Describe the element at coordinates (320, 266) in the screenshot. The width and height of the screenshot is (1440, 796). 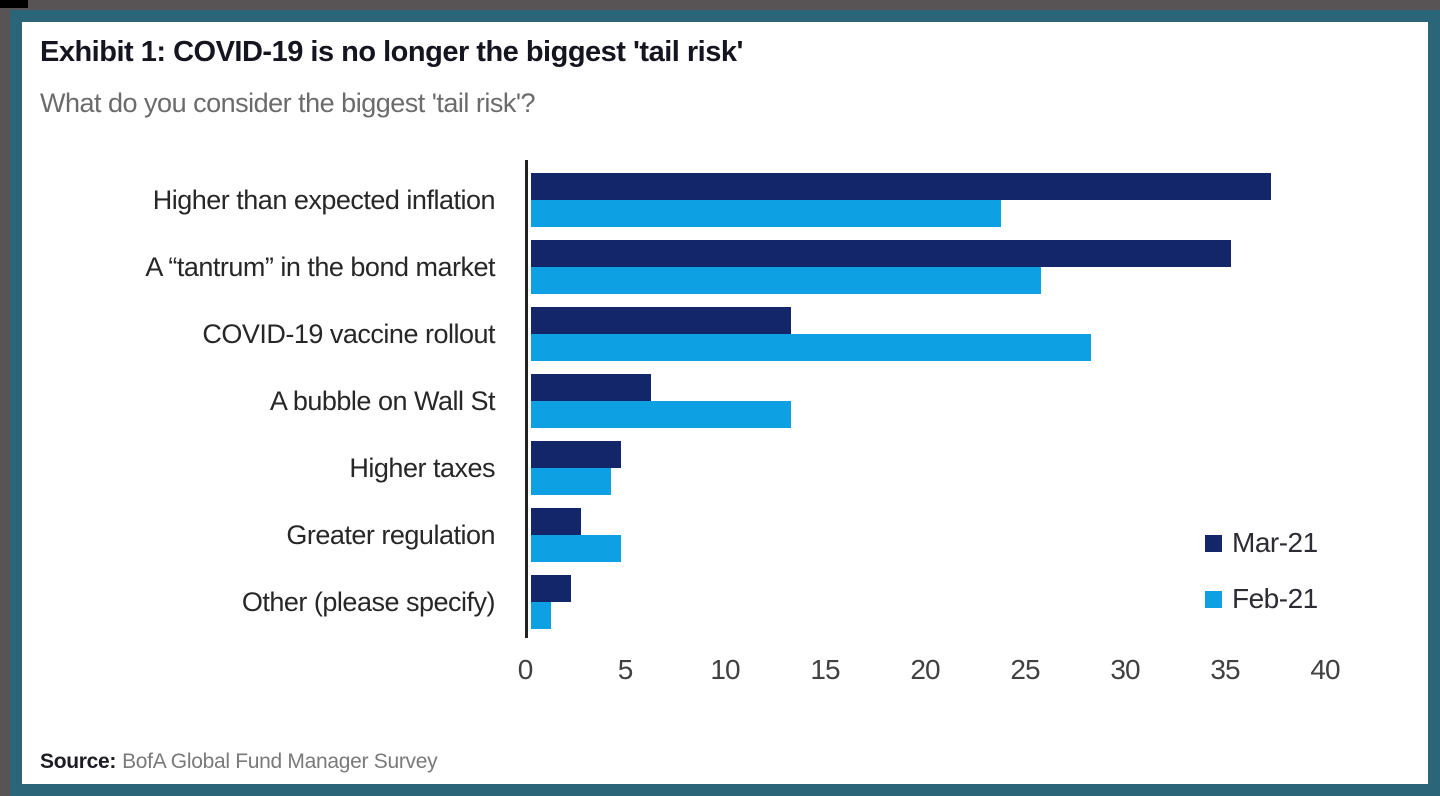
I see `category-label: A “tantrum” in the bond market` at that location.